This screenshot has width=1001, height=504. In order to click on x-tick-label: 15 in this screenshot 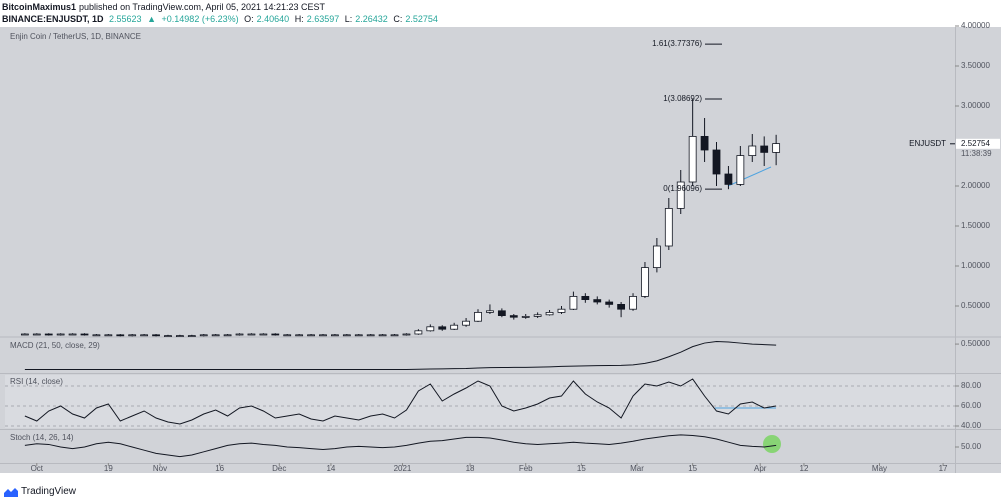, I will do `click(692, 468)`.